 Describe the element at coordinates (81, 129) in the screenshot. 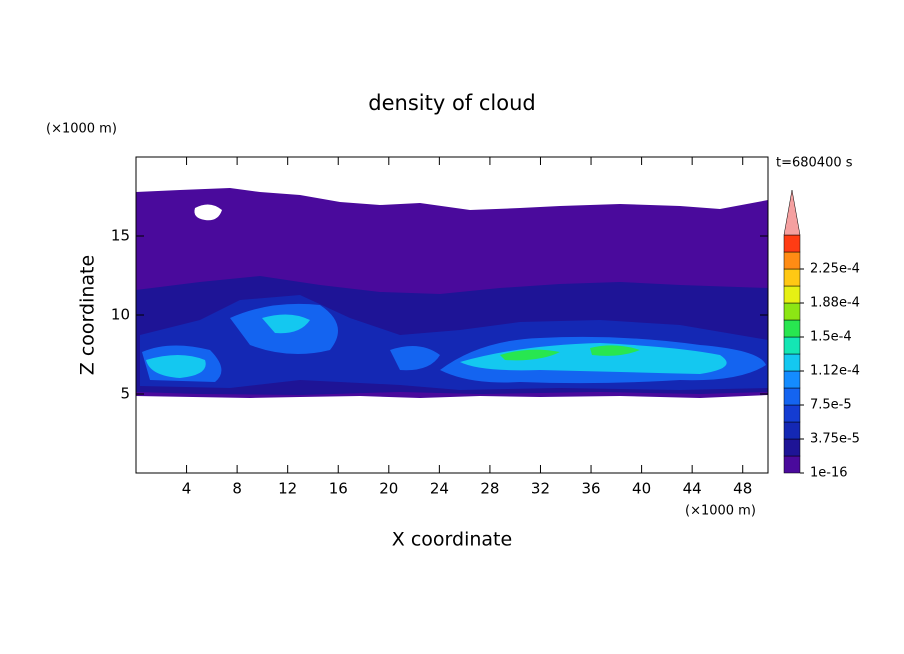

I see `y-unit: (×1000 m)` at that location.